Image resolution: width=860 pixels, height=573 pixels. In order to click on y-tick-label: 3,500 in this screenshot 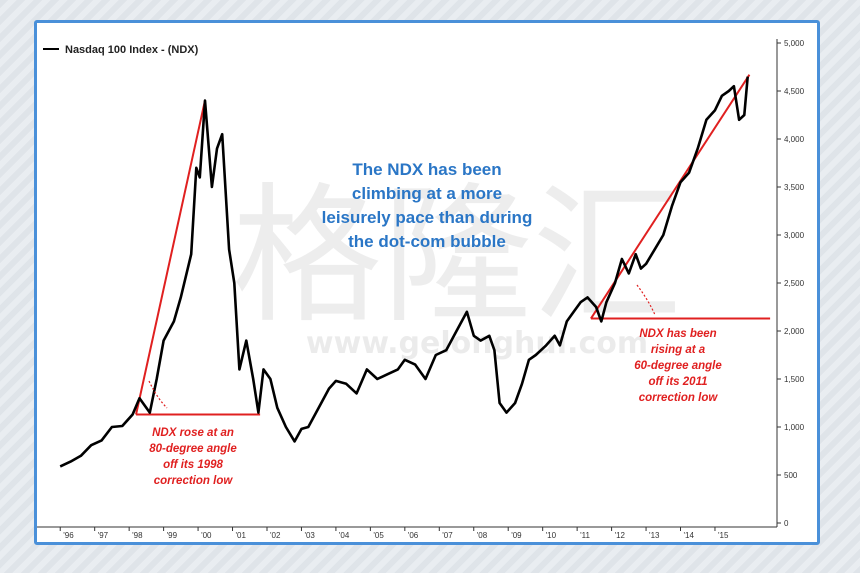, I will do `click(794, 187)`.